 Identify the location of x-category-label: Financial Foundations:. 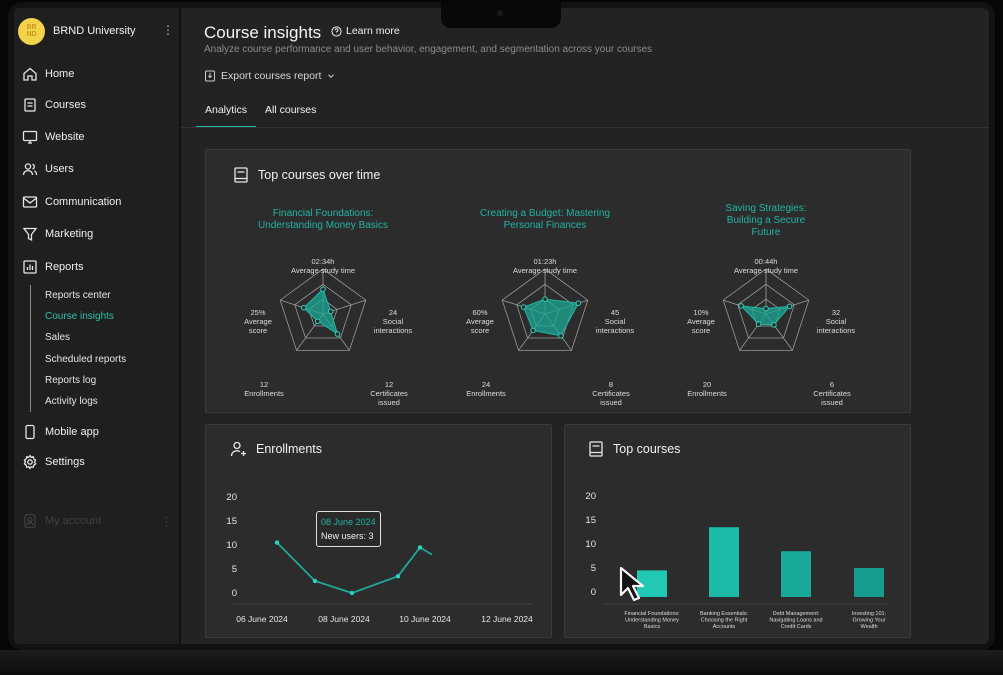
(652, 614).